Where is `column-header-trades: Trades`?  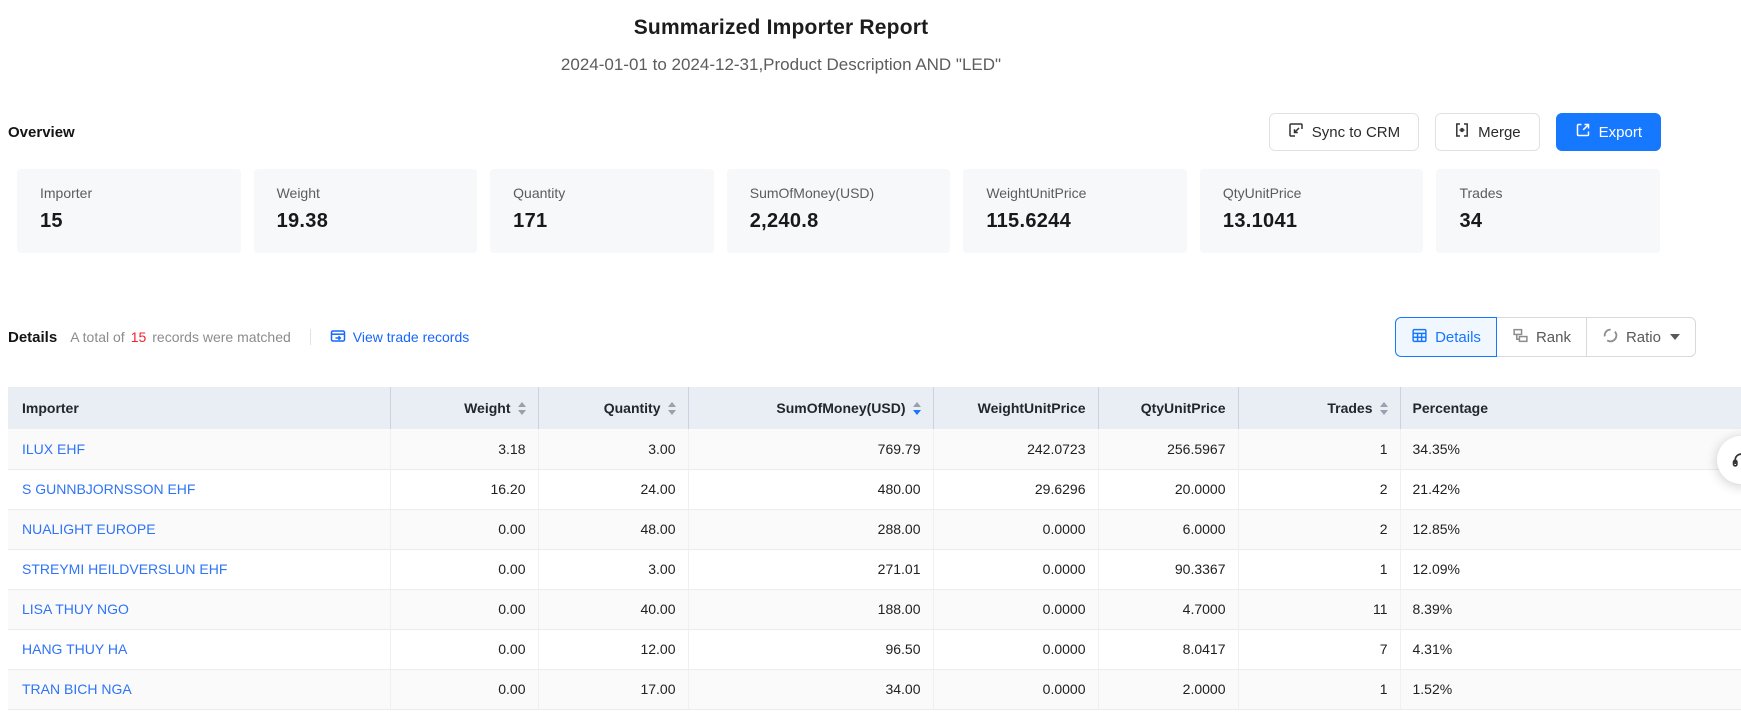 column-header-trades: Trades is located at coordinates (1319, 408).